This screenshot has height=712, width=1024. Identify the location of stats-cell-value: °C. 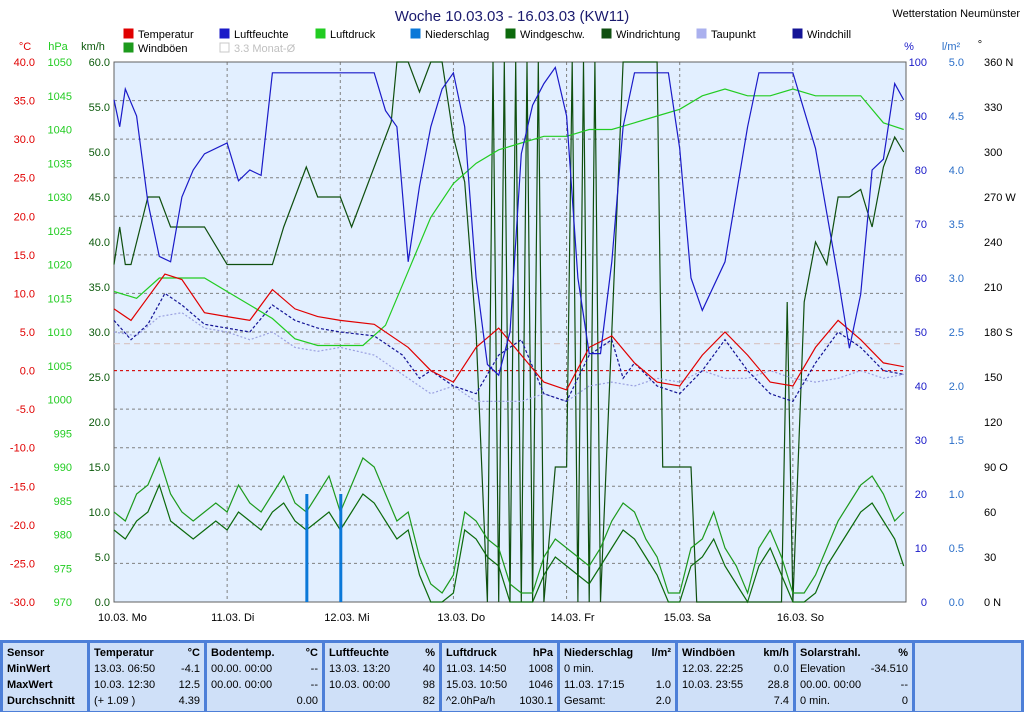
(193, 653).